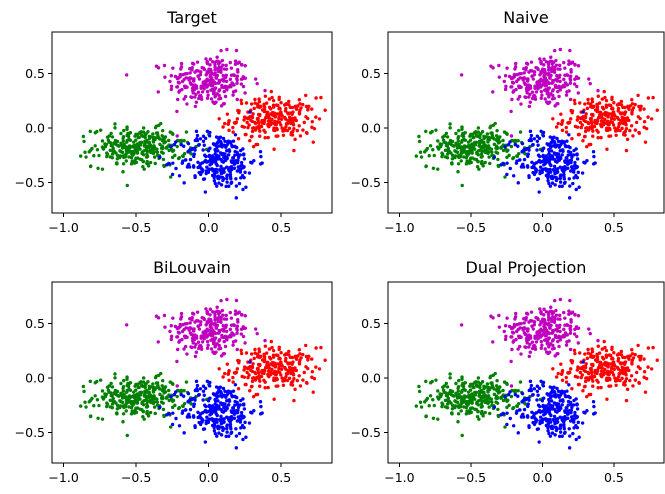 The width and height of the screenshot is (665, 494). What do you see at coordinates (63, 477) in the screenshot?
I see `x-tick-label: −1.0` at bounding box center [63, 477].